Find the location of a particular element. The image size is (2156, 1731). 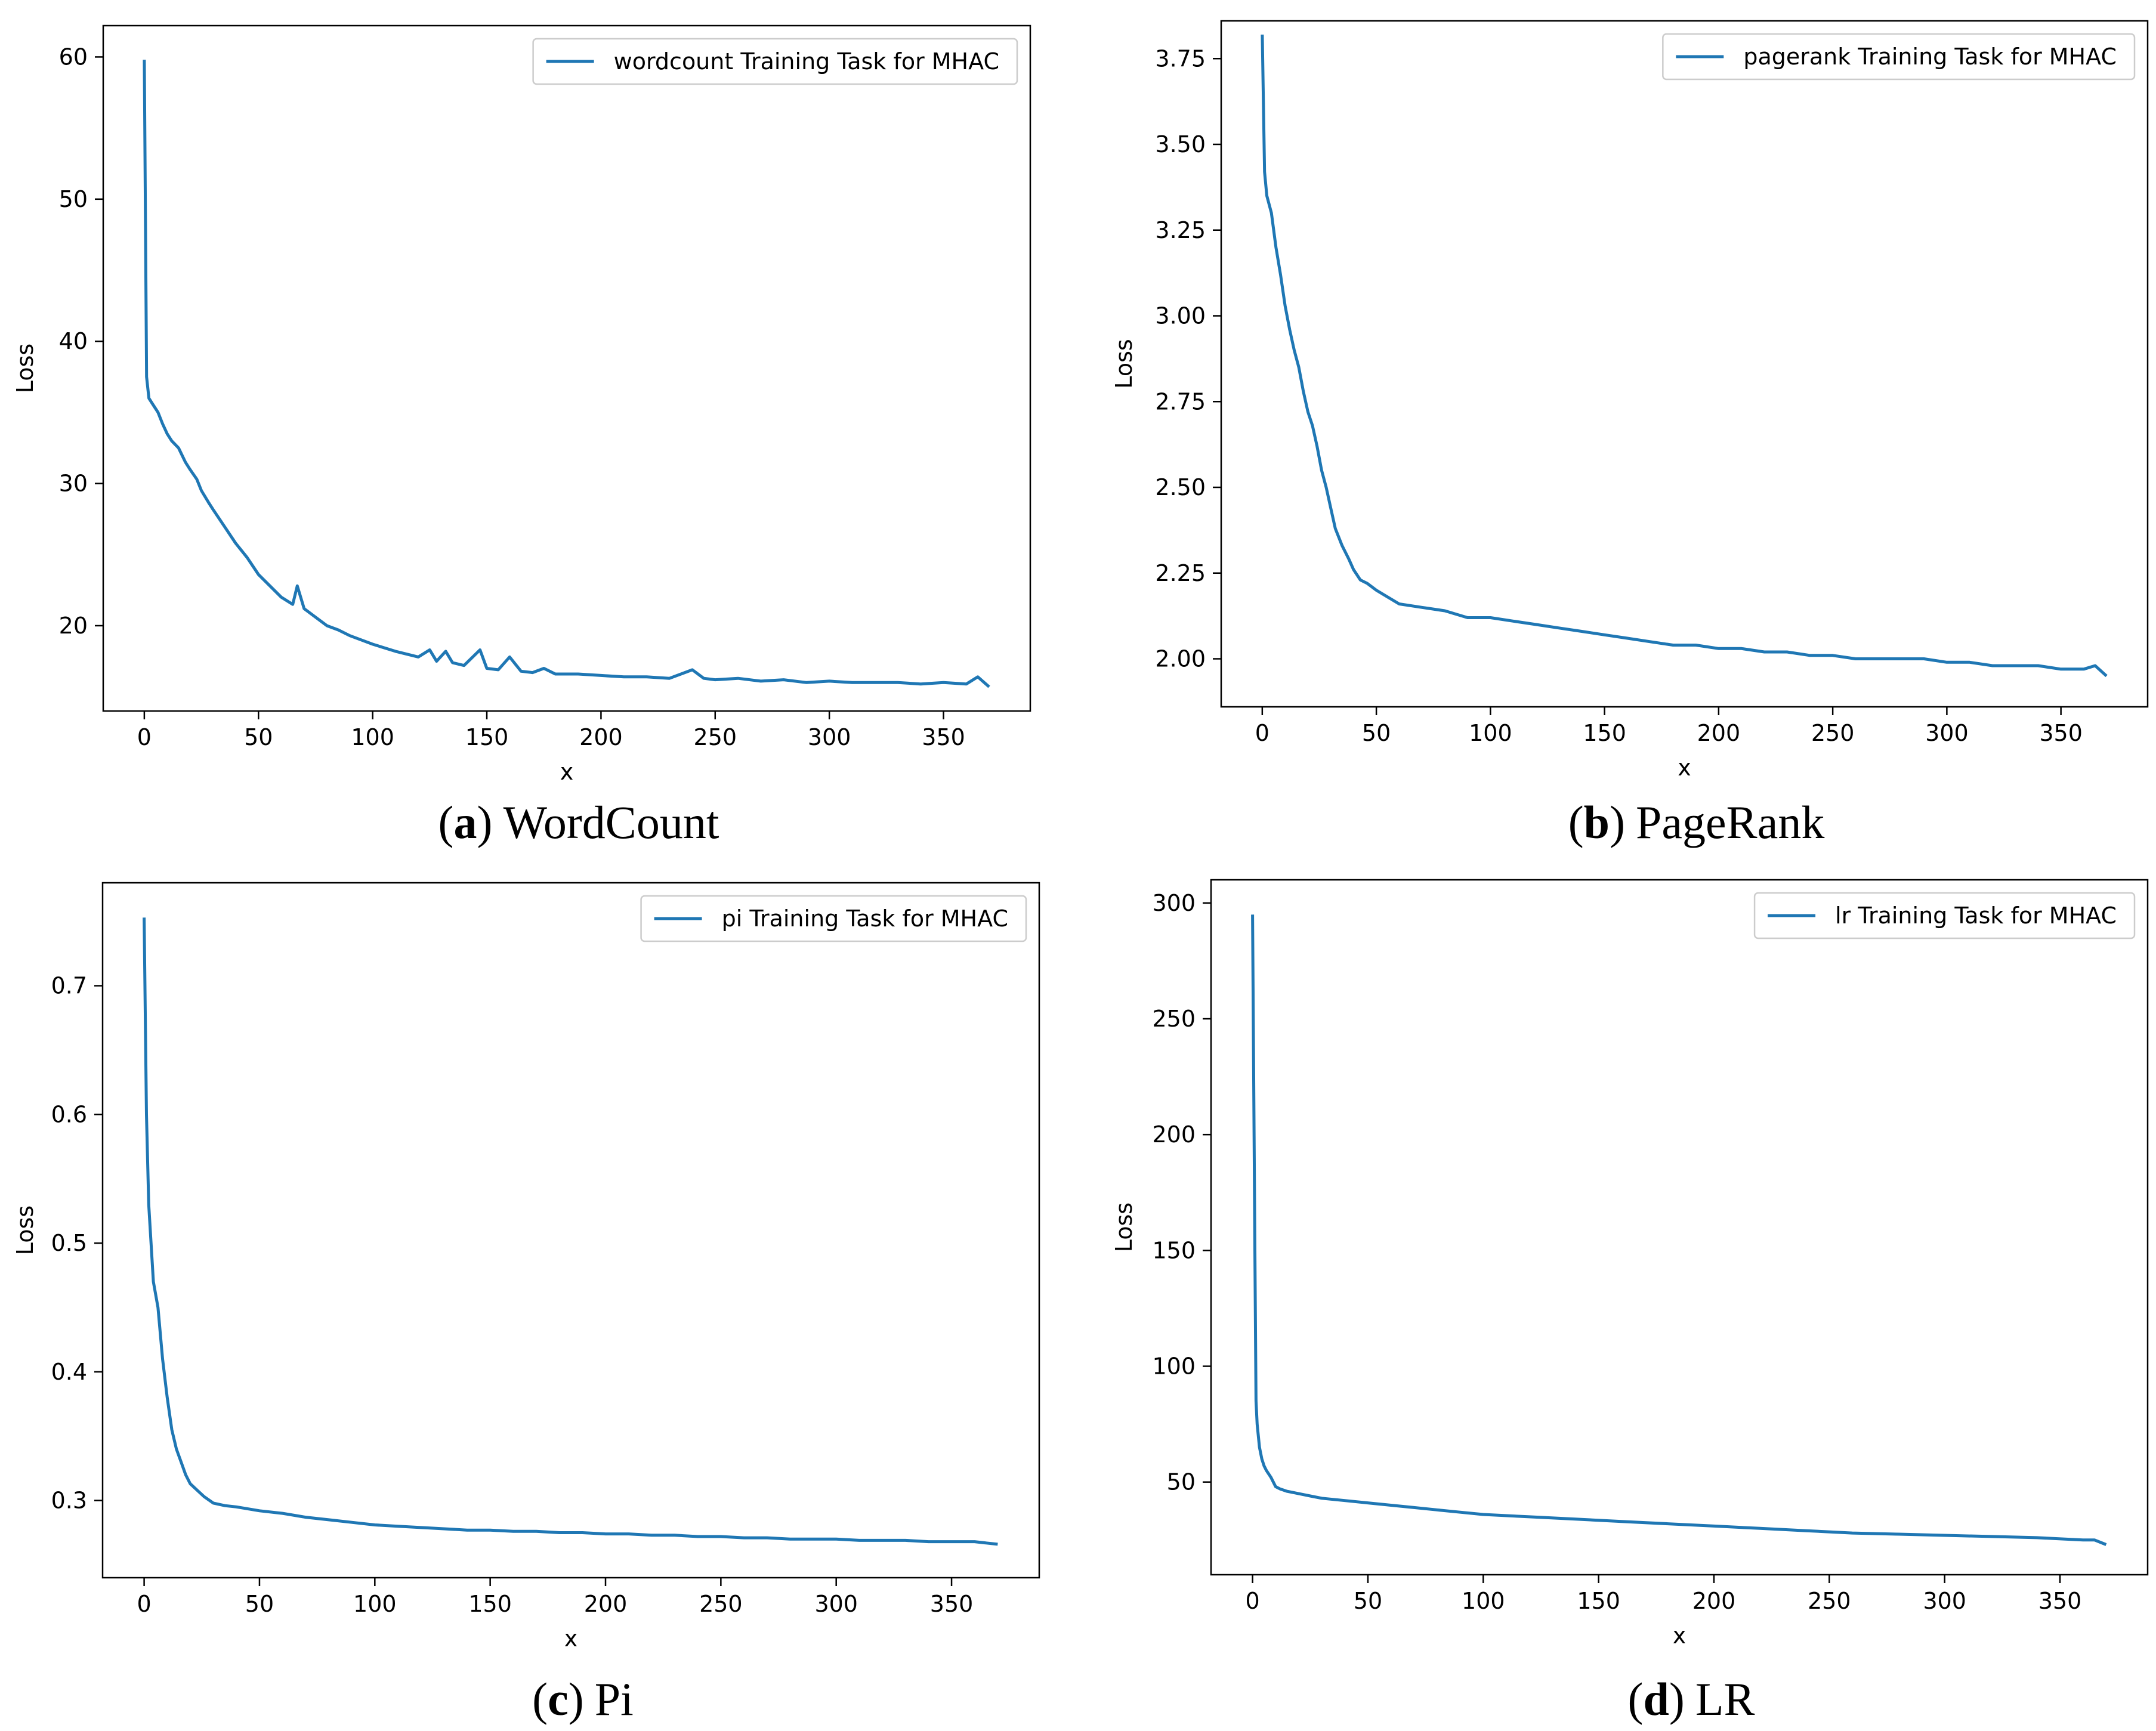

panel-caption: (a) WordCount is located at coordinates (578, 822).